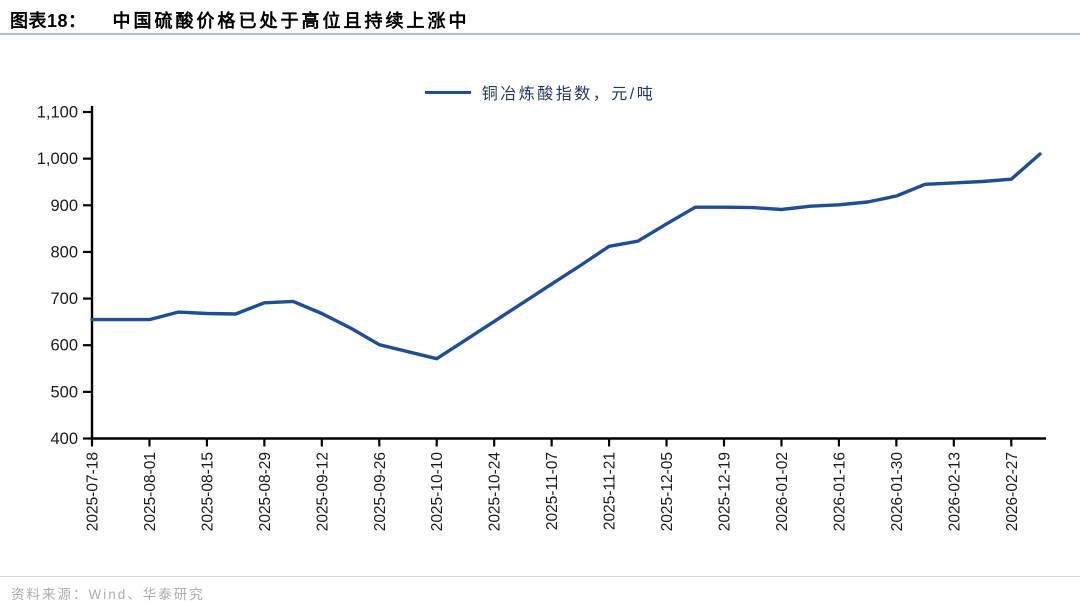 Image resolution: width=1080 pixels, height=605 pixels. I want to click on y-tick-label: 500, so click(64, 392).